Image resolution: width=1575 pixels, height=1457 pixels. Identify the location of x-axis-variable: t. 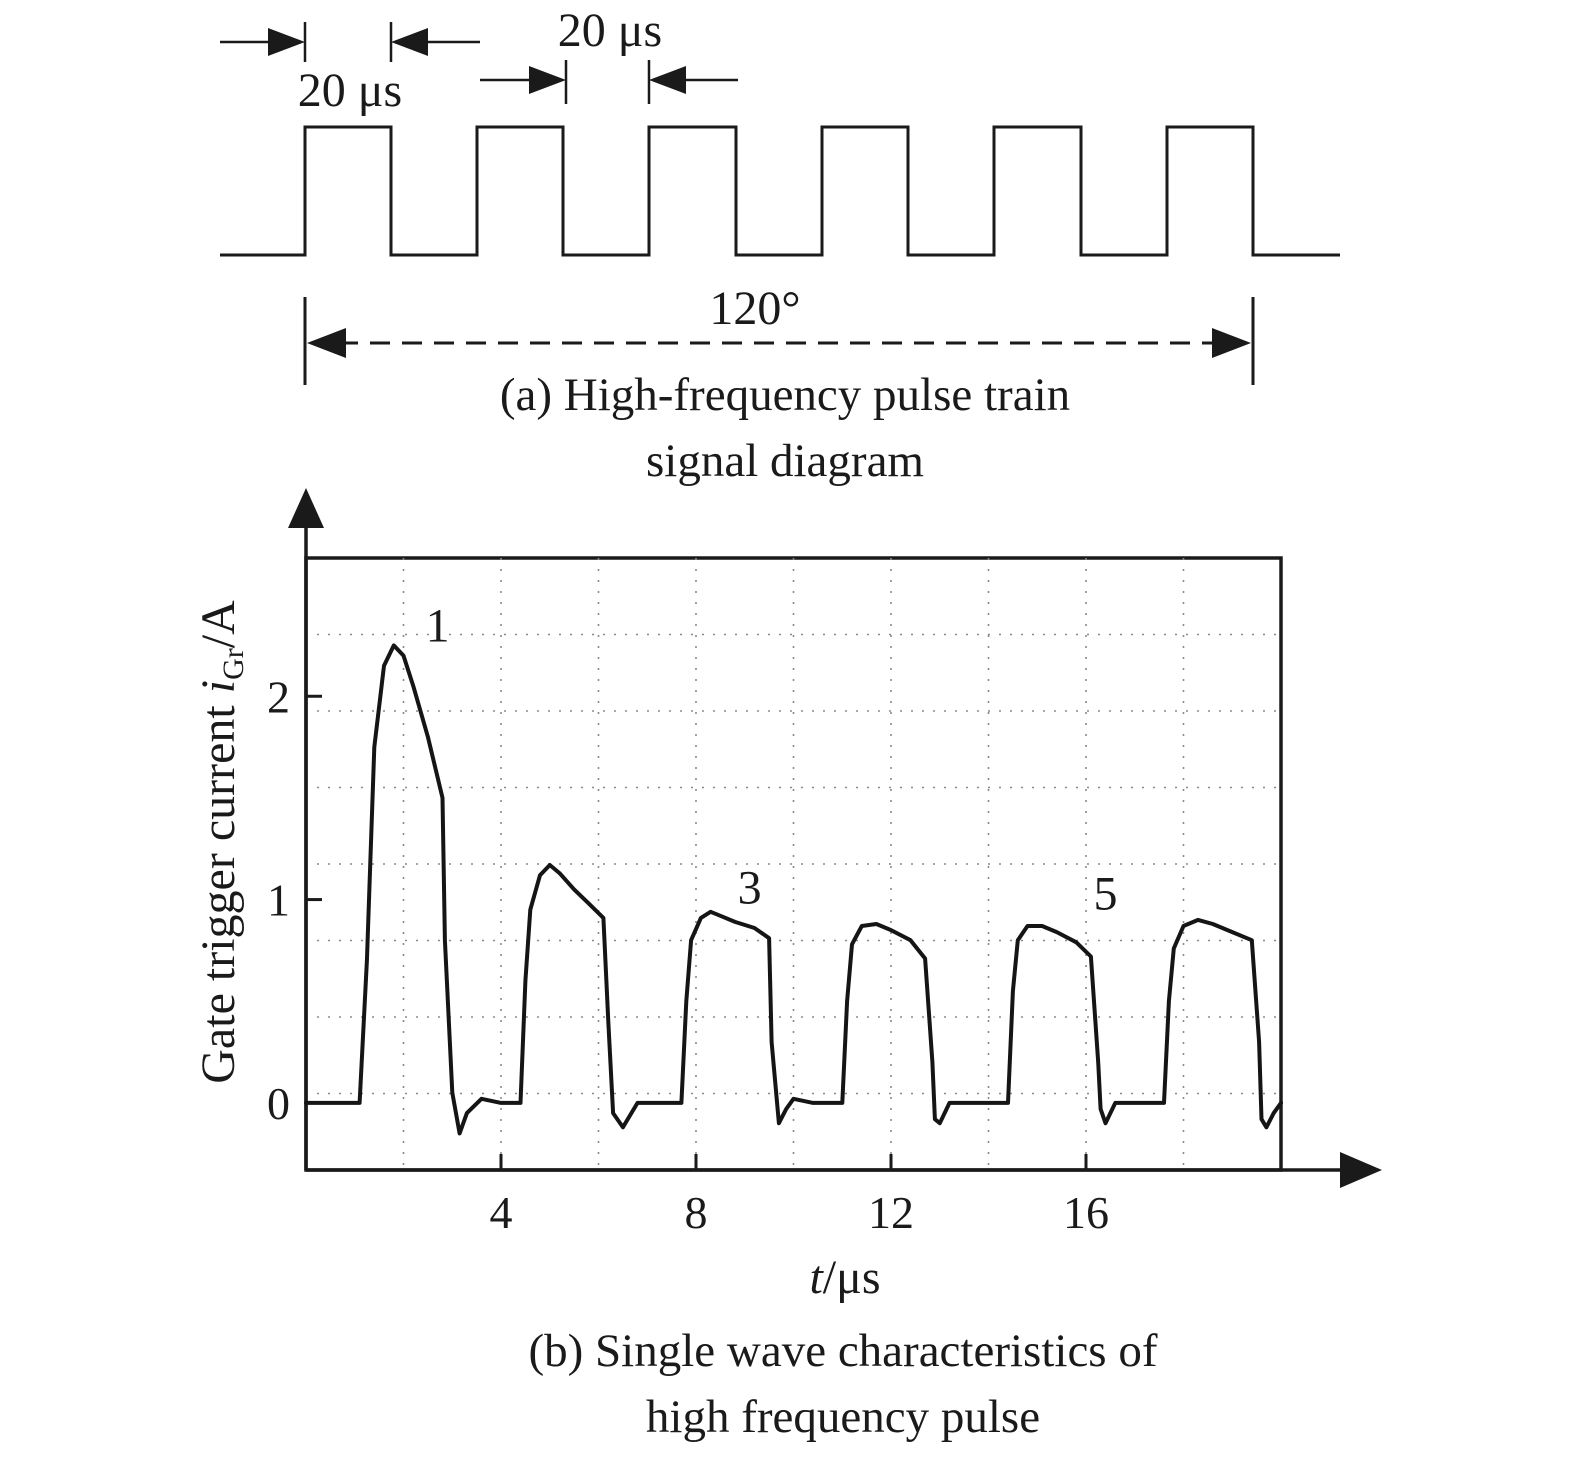
(816, 1277).